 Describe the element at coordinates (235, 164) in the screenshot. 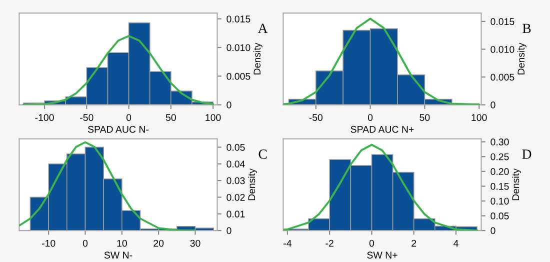

I see `y-tick-label: 0.04` at that location.